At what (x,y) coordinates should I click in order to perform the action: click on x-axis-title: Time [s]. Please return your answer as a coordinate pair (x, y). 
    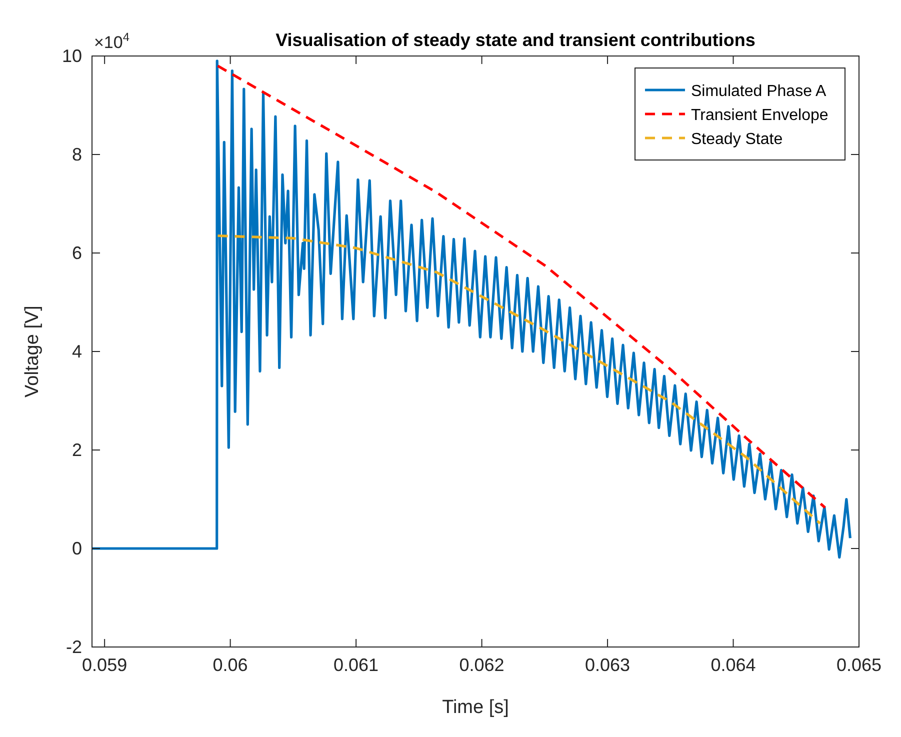
    Looking at the image, I should click on (475, 707).